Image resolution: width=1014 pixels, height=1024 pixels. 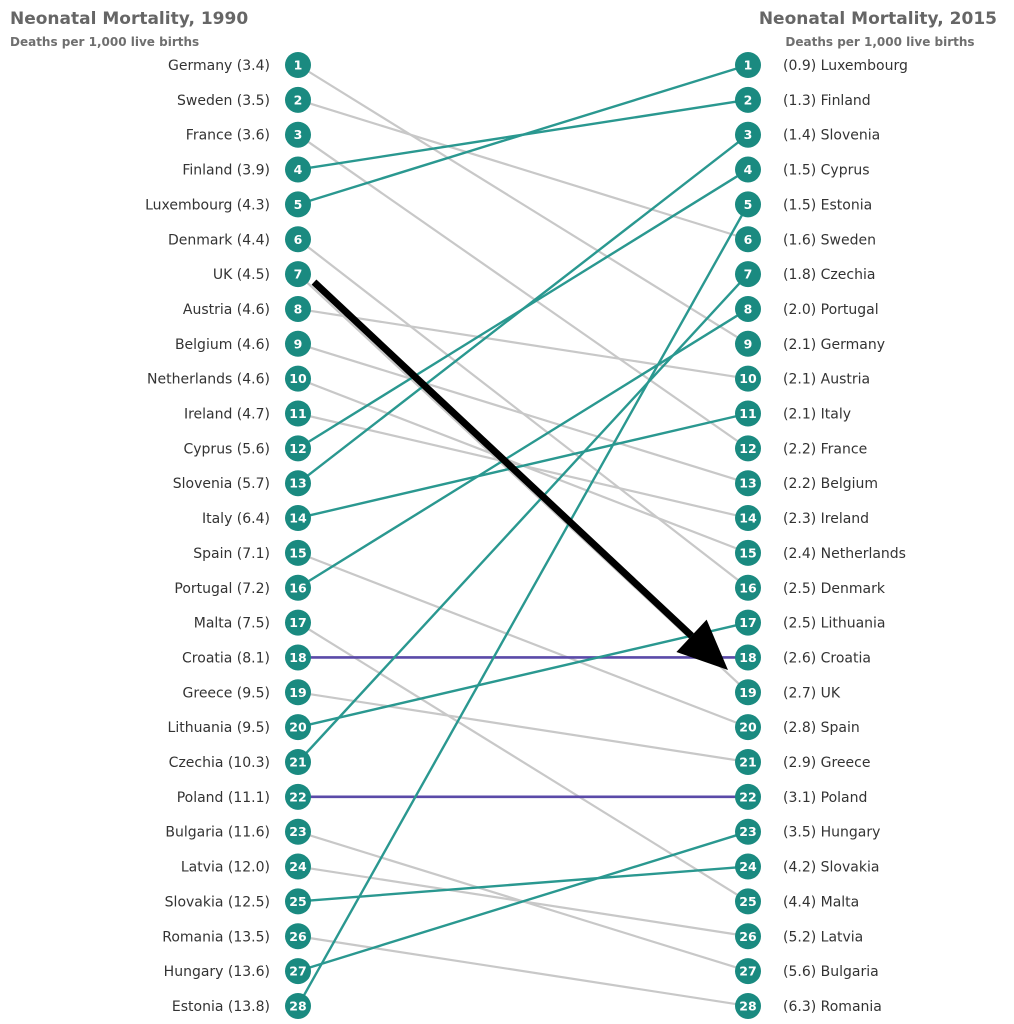 What do you see at coordinates (219, 240) in the screenshot?
I see `left-country-label: Denmark (4.4)` at bounding box center [219, 240].